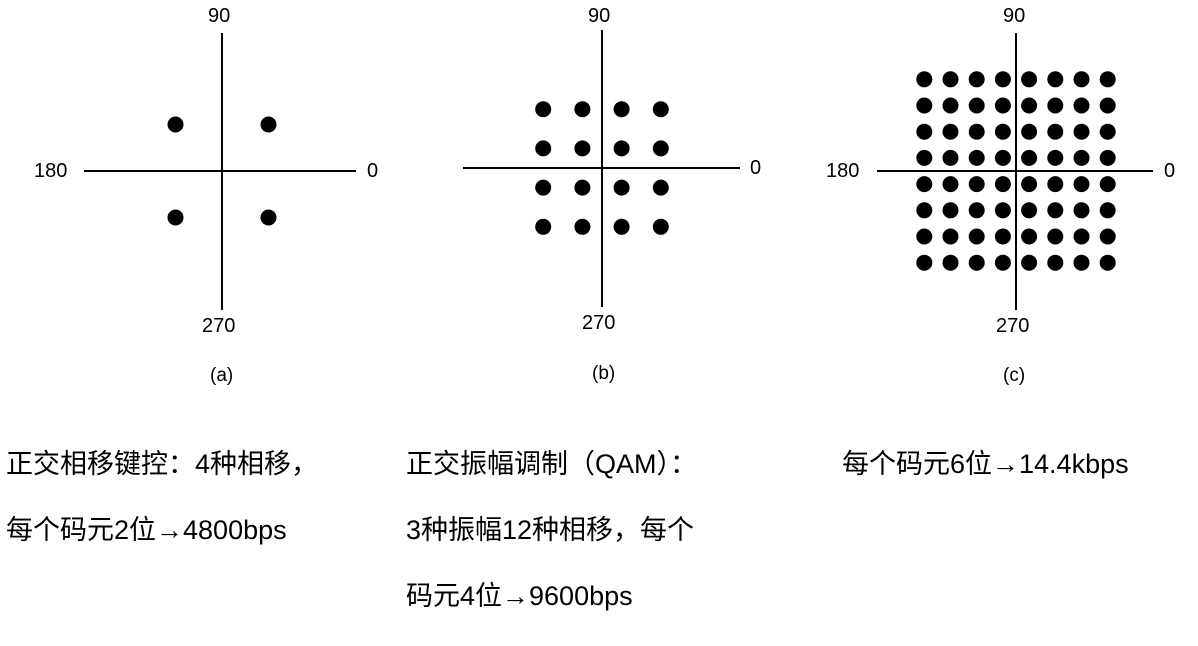  Describe the element at coordinates (519, 596) in the screenshot. I see `caption-b-line-3: 码元4位→9600bps` at that location.